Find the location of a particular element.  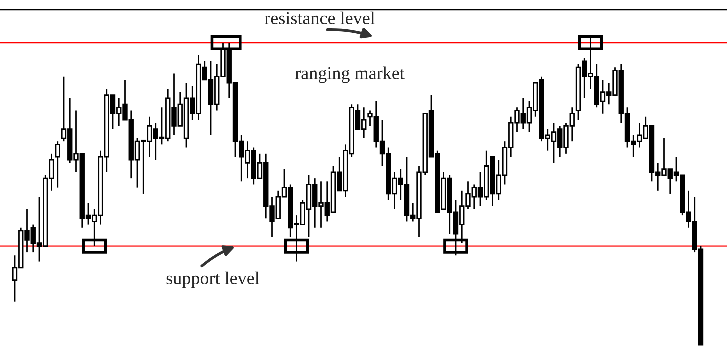

ref-line-label: resistance level is located at coordinates (320, 18).